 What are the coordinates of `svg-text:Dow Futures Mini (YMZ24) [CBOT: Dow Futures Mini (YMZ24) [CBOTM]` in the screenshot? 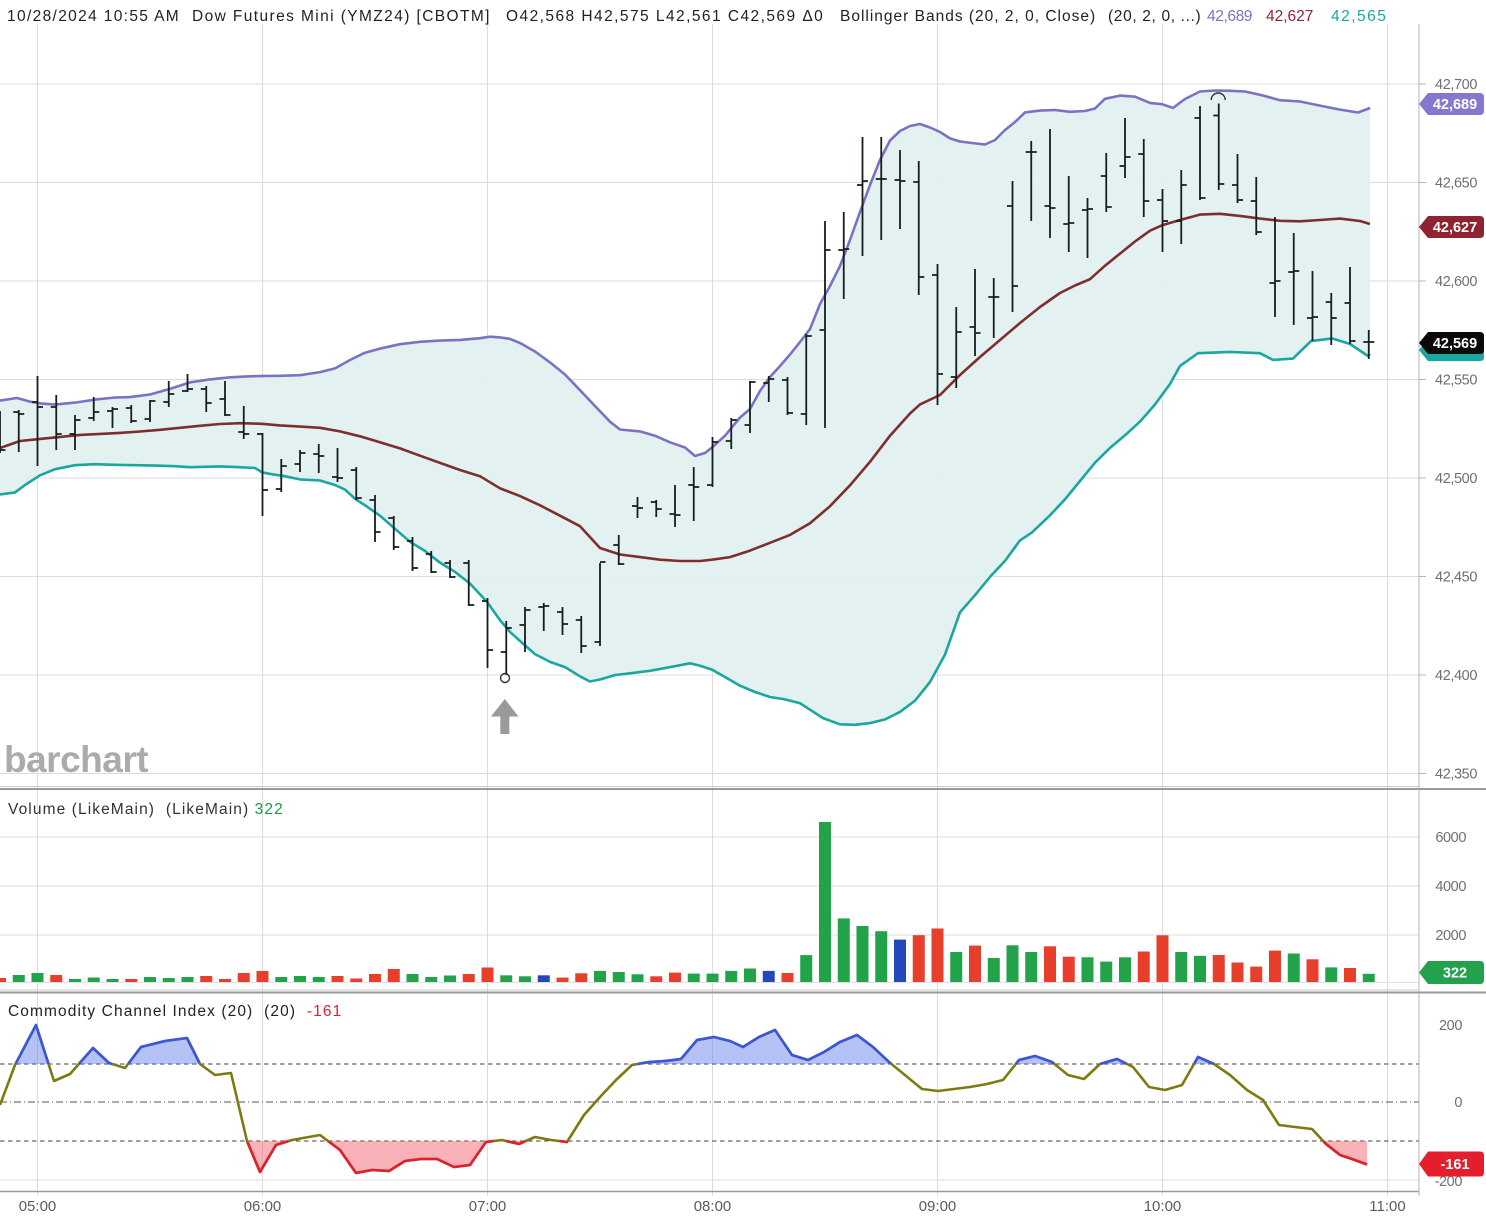 It's located at (341, 16).